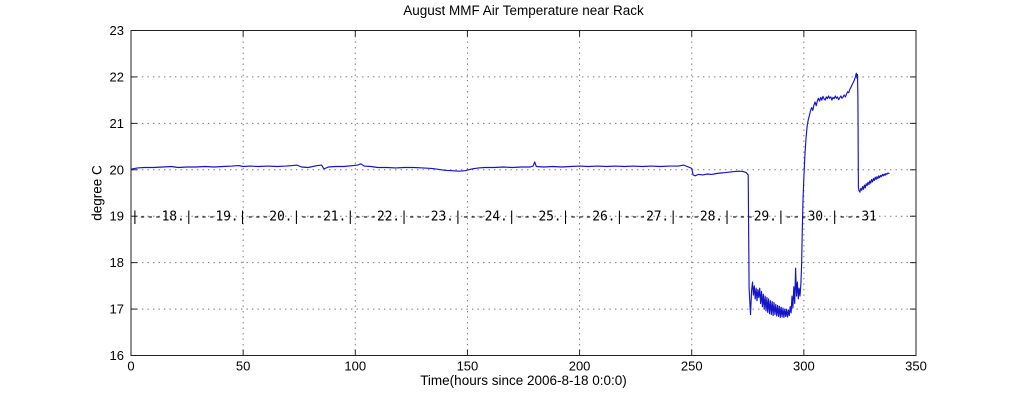 The height and width of the screenshot is (401, 1012). I want to click on day-marker: |---22., so click(373, 217).